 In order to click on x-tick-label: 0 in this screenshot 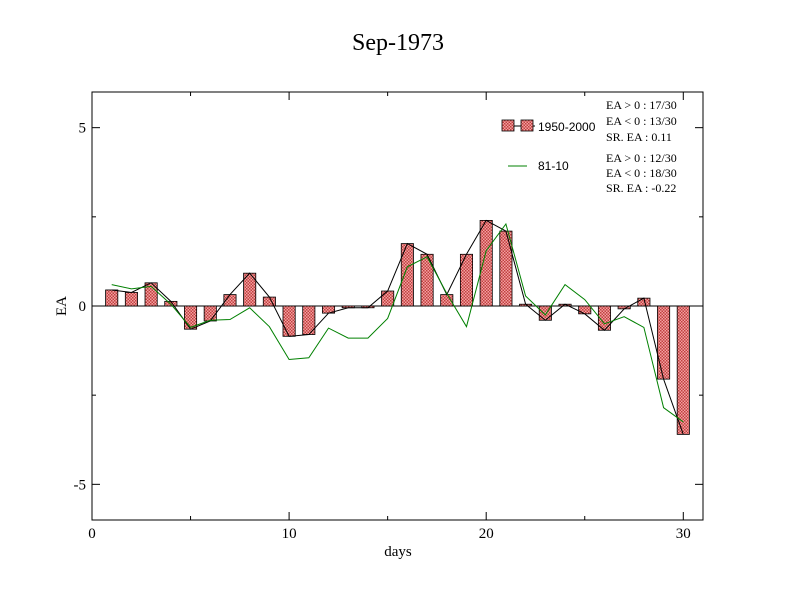, I will do `click(92, 534)`.